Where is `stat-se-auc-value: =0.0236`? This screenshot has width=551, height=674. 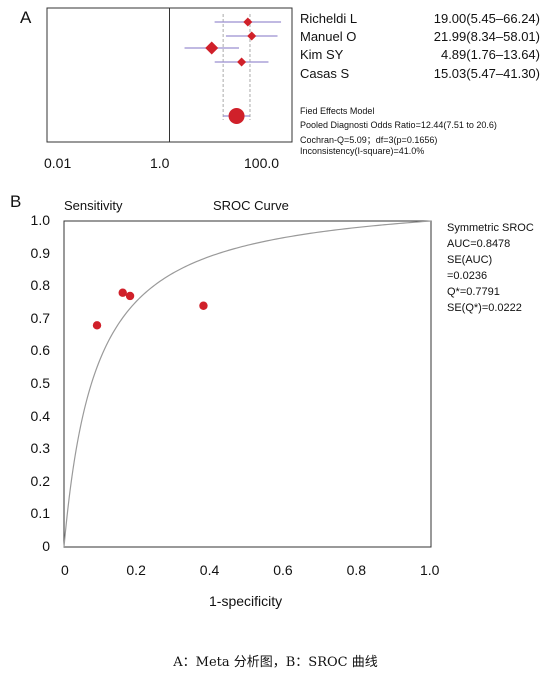
stat-se-auc-value: =0.0236 is located at coordinates (467, 276).